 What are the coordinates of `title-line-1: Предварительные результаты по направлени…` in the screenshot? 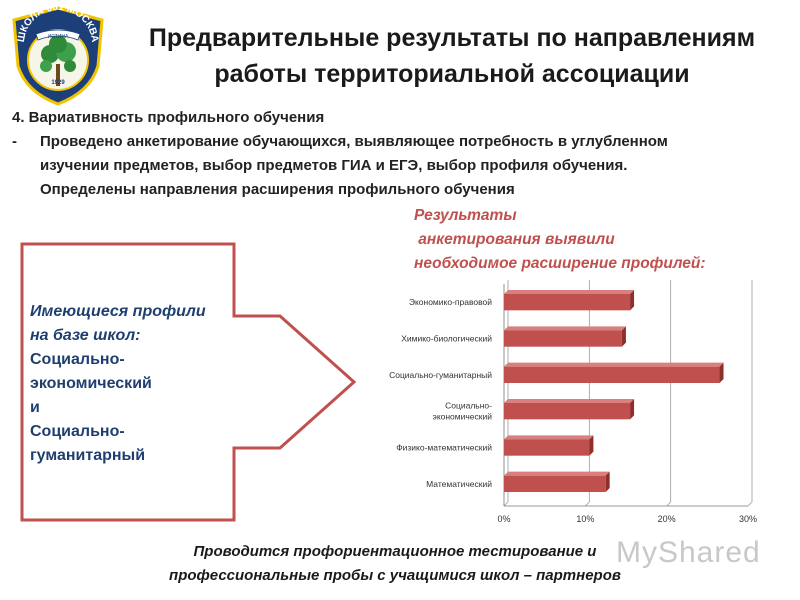 It's located at (452, 38).